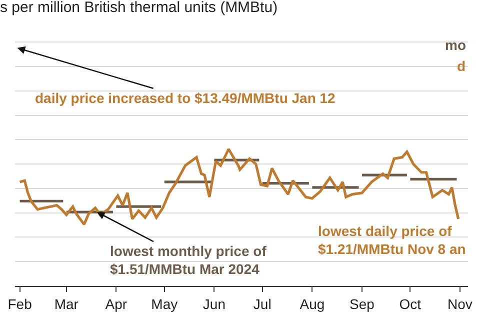 Image resolution: width=480 pixels, height=320 pixels. What do you see at coordinates (460, 304) in the screenshot?
I see `x-tick-label: Nov` at bounding box center [460, 304].